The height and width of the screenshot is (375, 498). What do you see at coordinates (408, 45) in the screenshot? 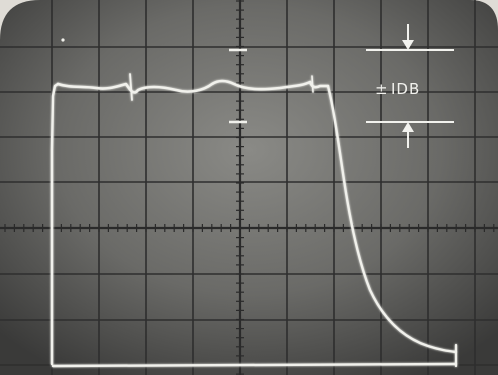
I see `down-arrow-icon` at bounding box center [408, 45].